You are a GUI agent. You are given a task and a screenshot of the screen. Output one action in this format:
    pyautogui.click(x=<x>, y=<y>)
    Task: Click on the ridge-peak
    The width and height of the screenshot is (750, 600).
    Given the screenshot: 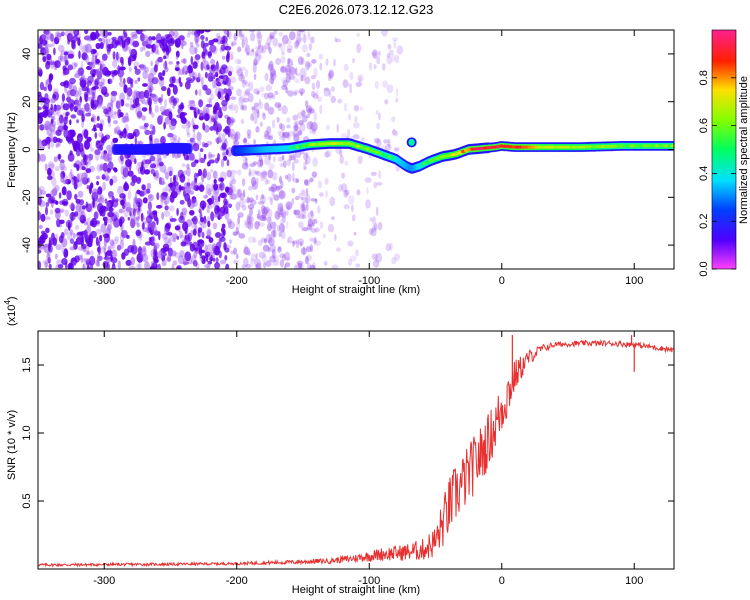 What is the action you would take?
    pyautogui.click(x=564, y=147)
    